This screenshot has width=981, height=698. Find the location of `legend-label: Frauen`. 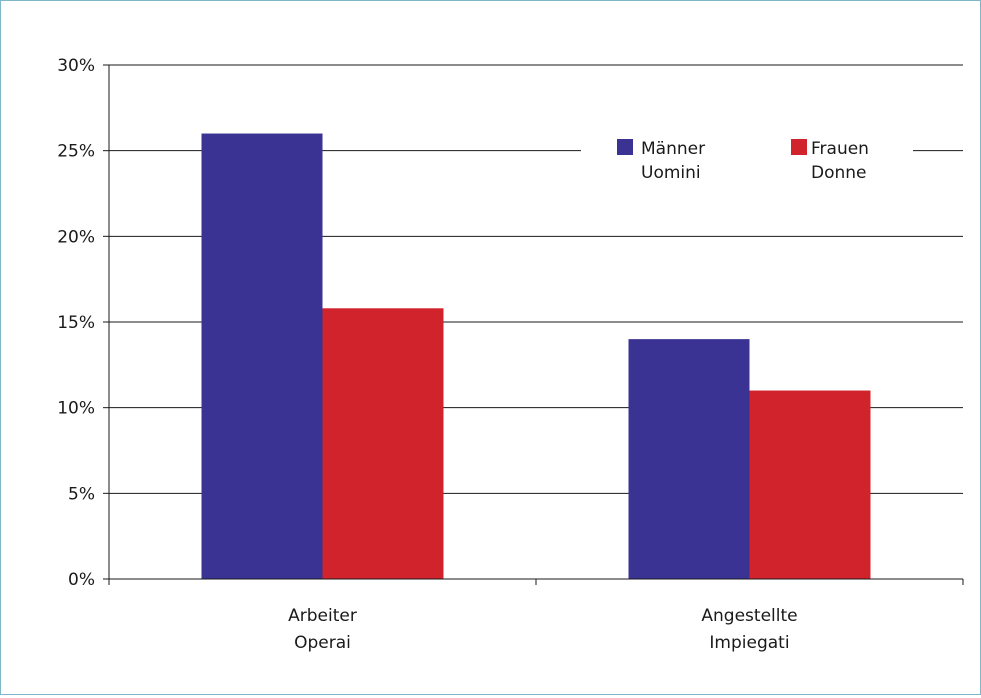

legend-label: Frauen is located at coordinates (840, 149).